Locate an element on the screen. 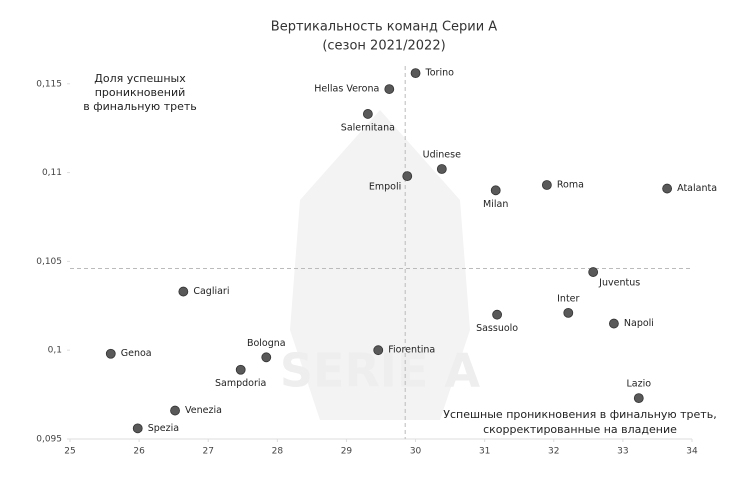  point-label: Genoa is located at coordinates (136, 353).